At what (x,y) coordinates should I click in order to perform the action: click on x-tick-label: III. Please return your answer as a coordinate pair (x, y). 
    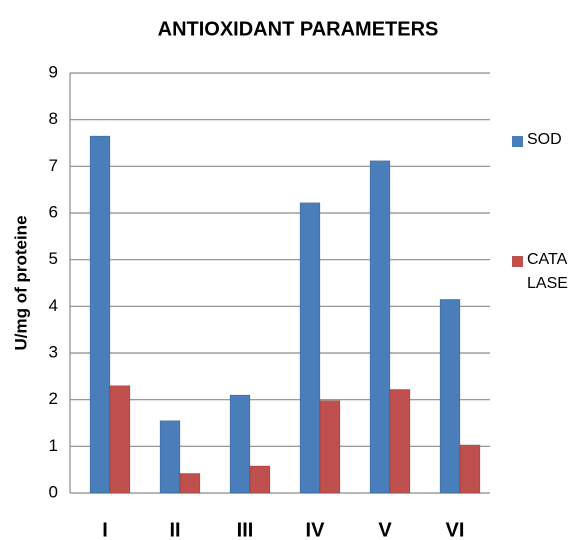
    Looking at the image, I should click on (245, 529).